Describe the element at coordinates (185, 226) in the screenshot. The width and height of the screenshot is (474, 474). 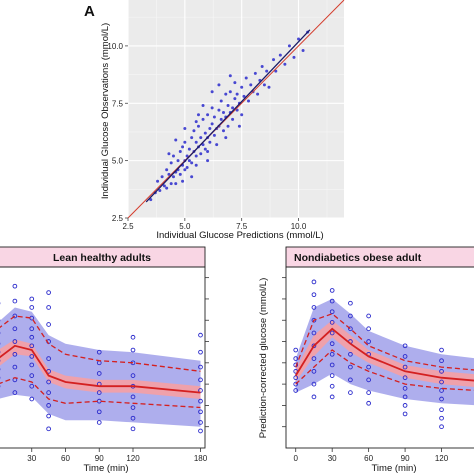
I see `x-tick-label: 5.0` at that location.